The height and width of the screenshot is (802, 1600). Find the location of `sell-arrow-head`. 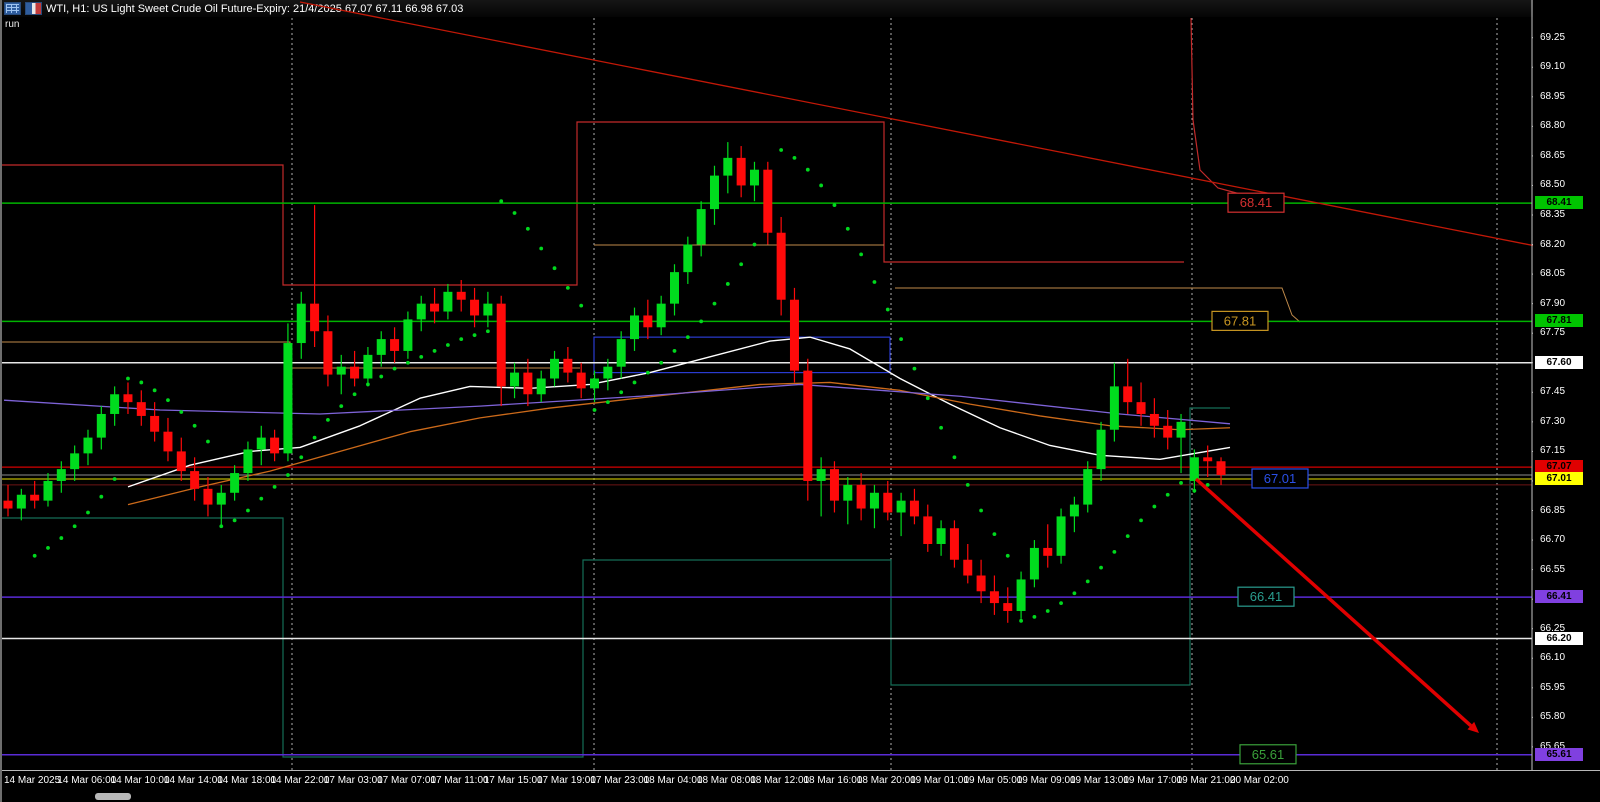

sell-arrow-head is located at coordinates (1473, 727).